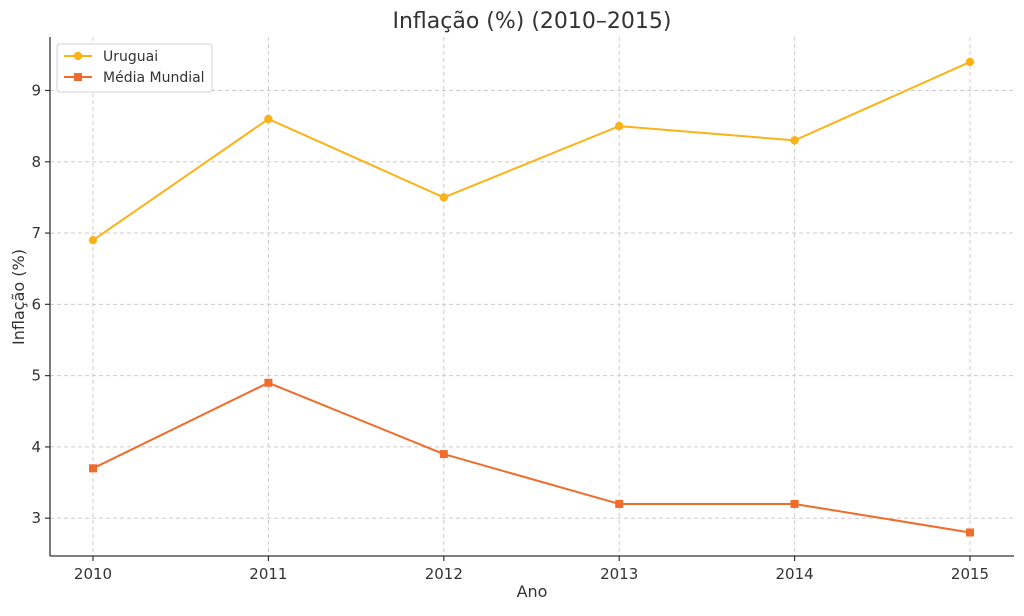 This screenshot has width=1024, height=616. I want to click on x-tick-label: 2013, so click(619, 574).